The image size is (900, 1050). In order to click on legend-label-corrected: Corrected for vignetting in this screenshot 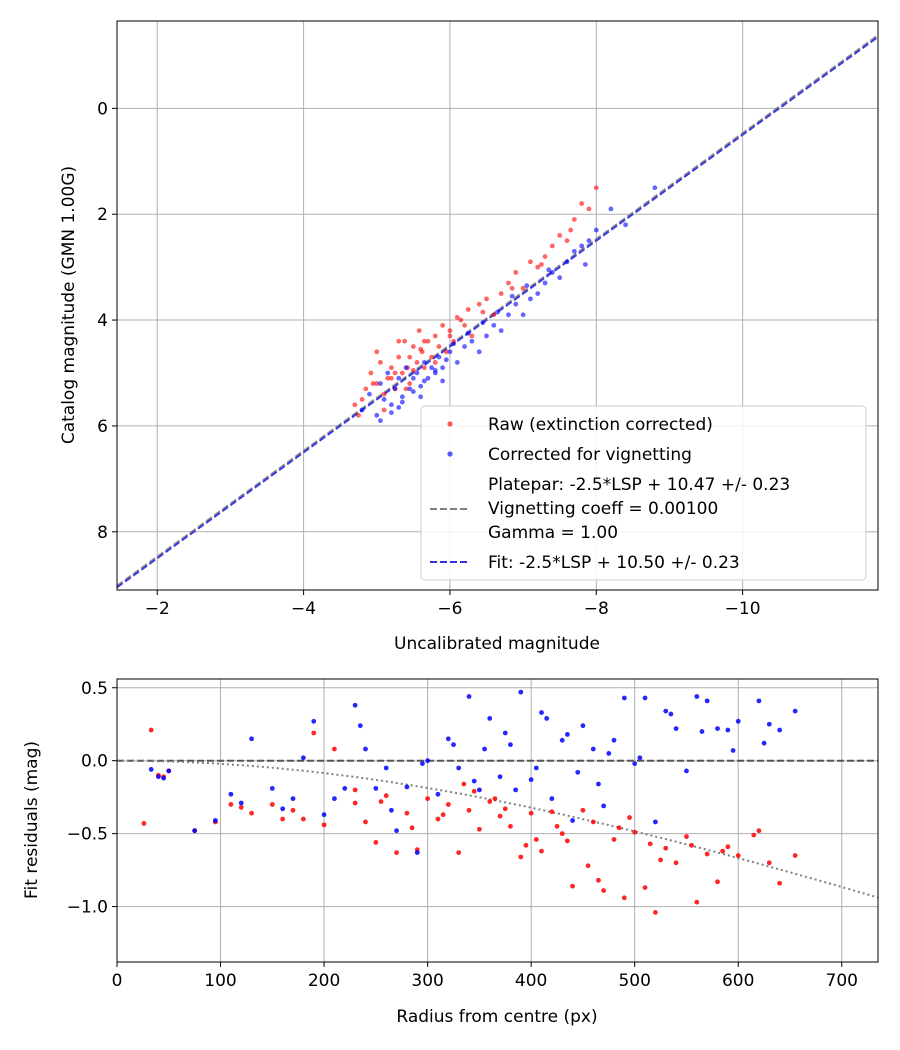, I will do `click(590, 455)`.